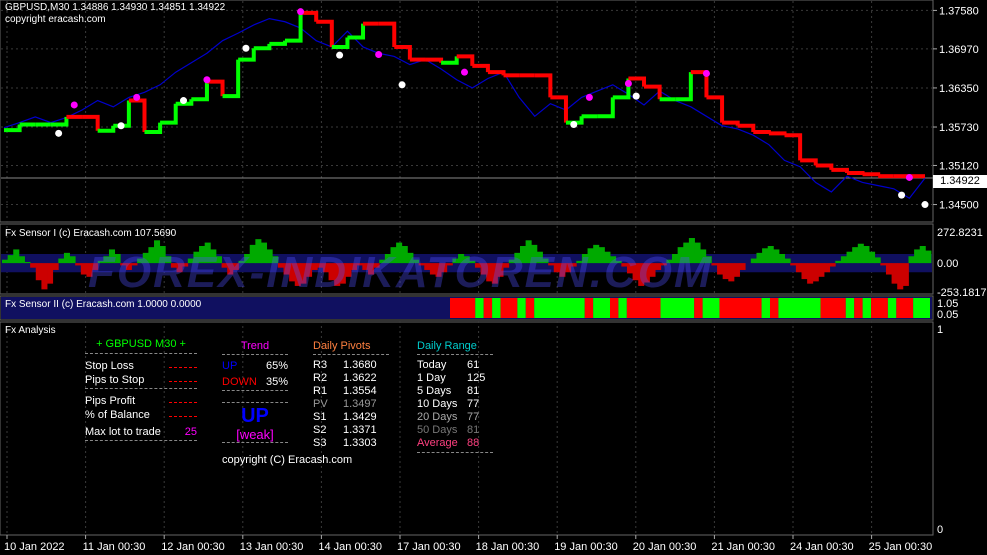 The width and height of the screenshot is (987, 555). I want to click on x-tick-label: 24 Jan 00:30, so click(822, 547).